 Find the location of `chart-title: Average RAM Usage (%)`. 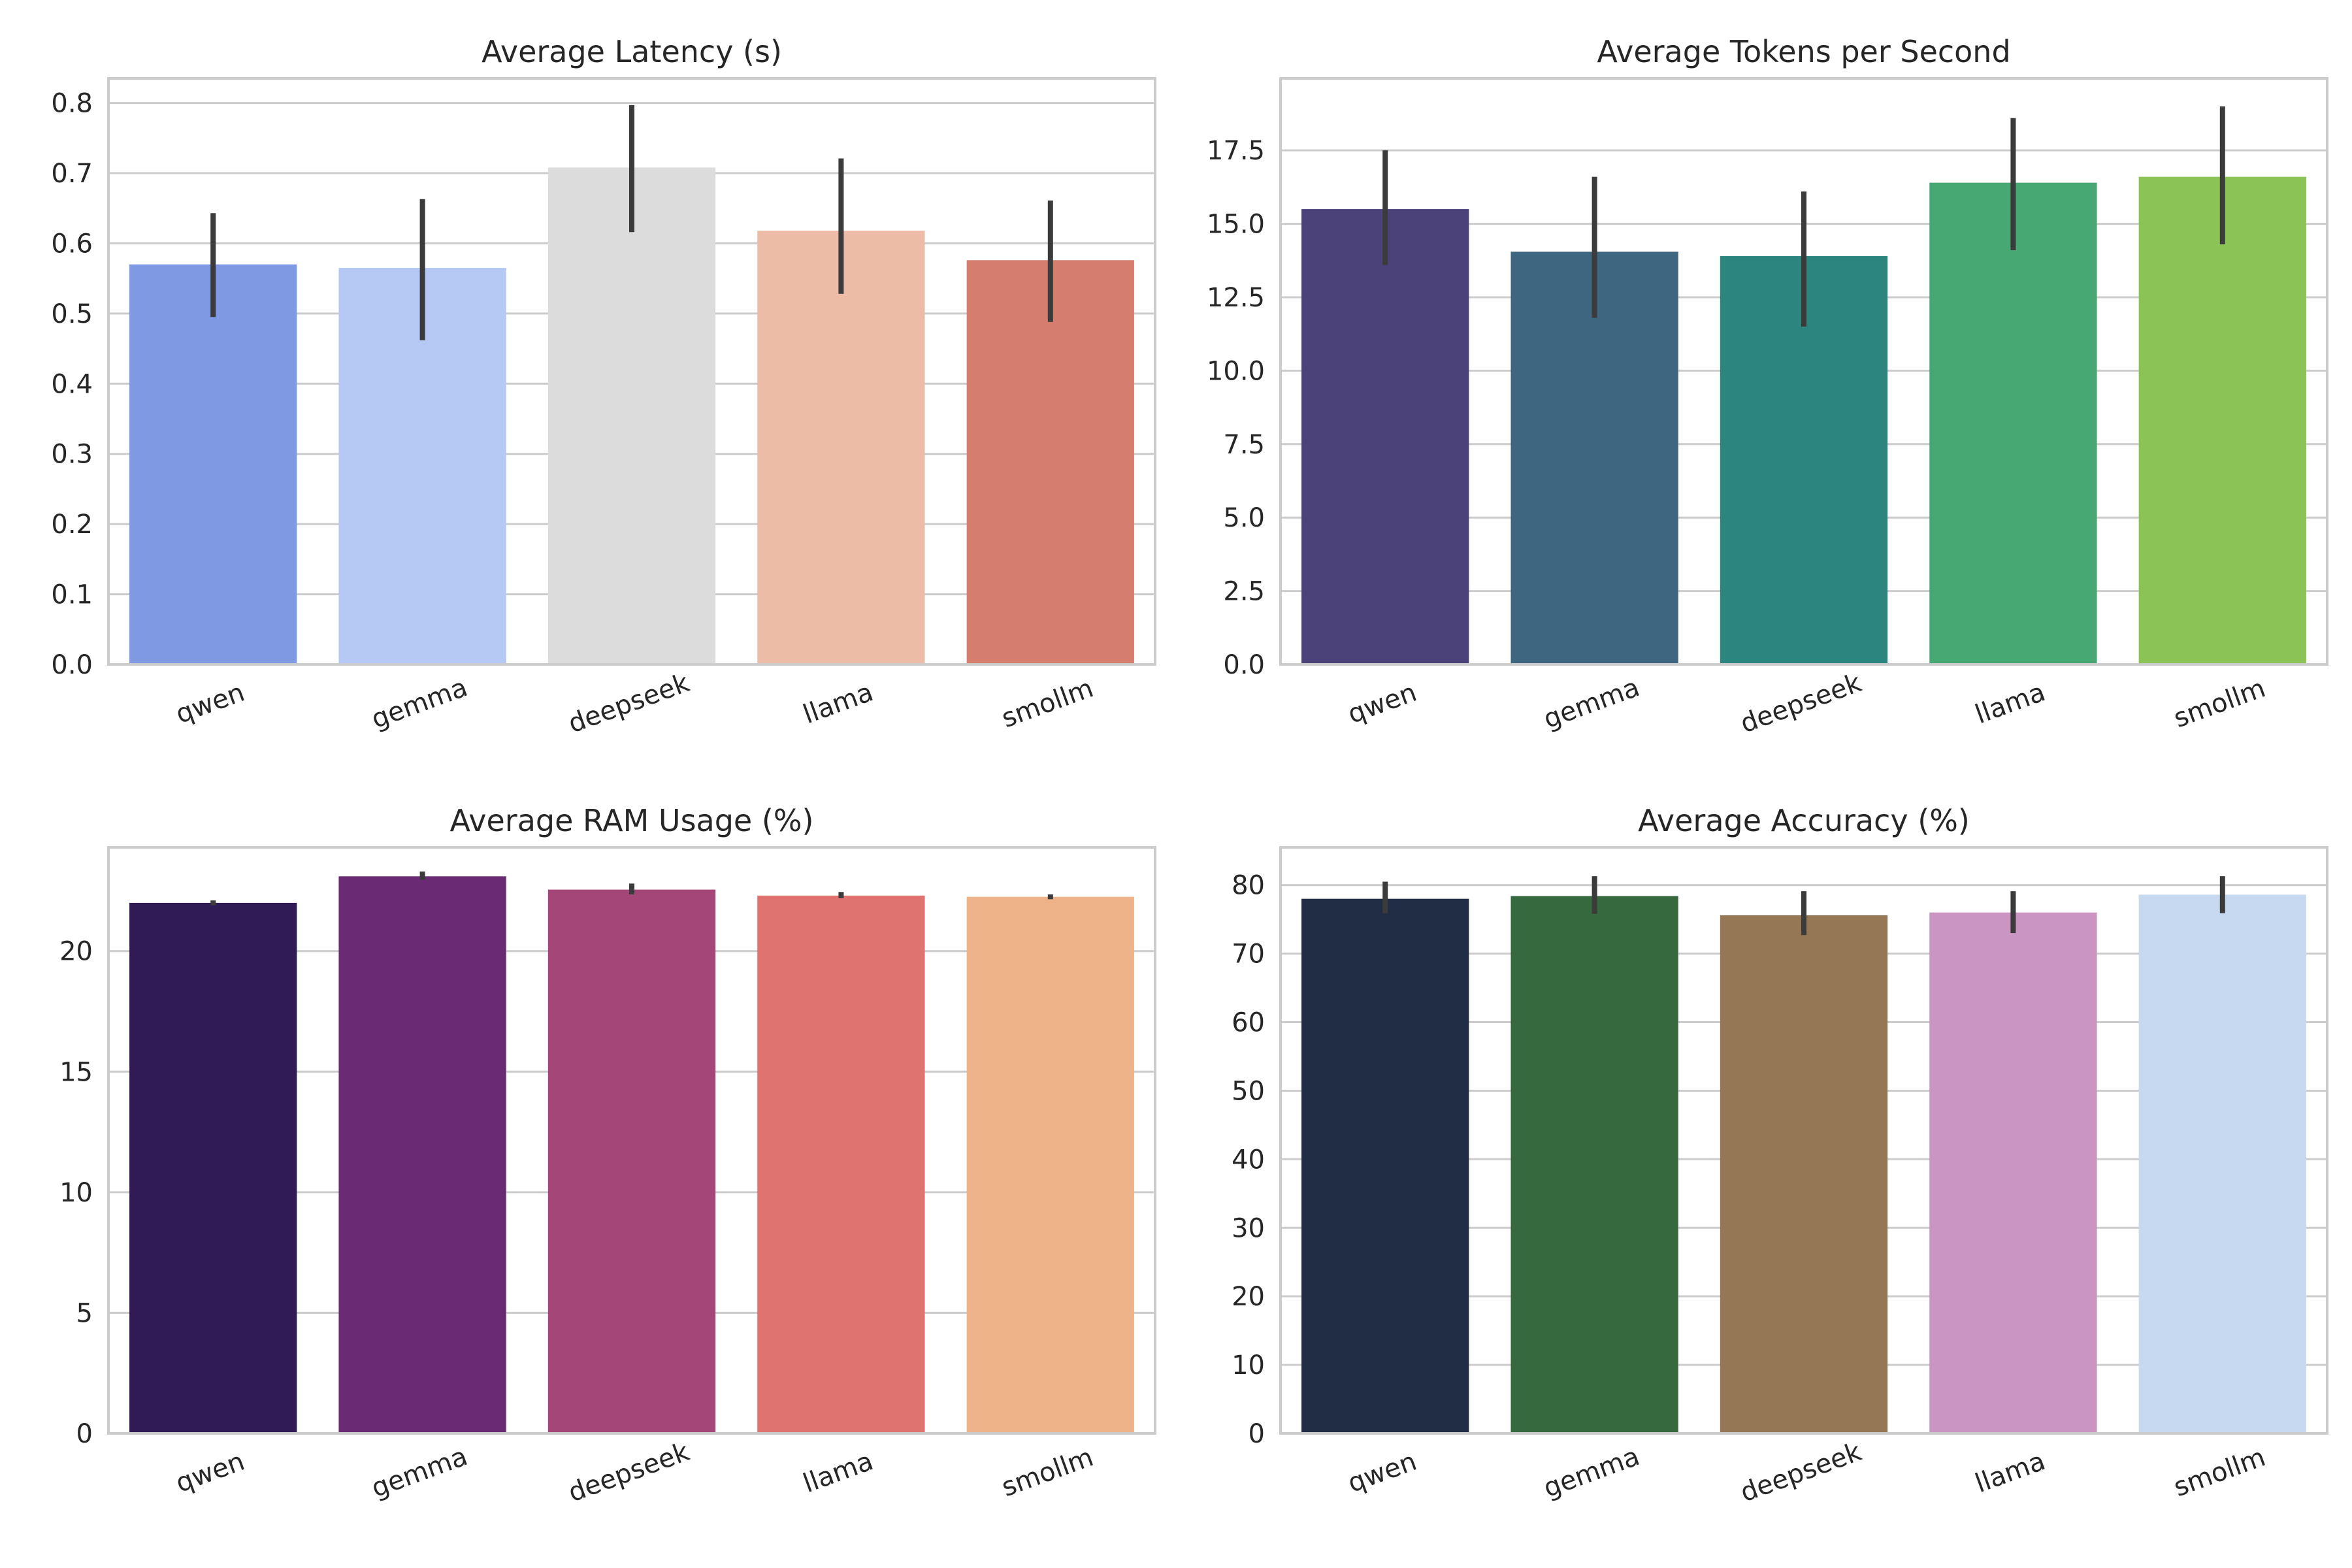

chart-title: Average RAM Usage (%) is located at coordinates (632, 820).